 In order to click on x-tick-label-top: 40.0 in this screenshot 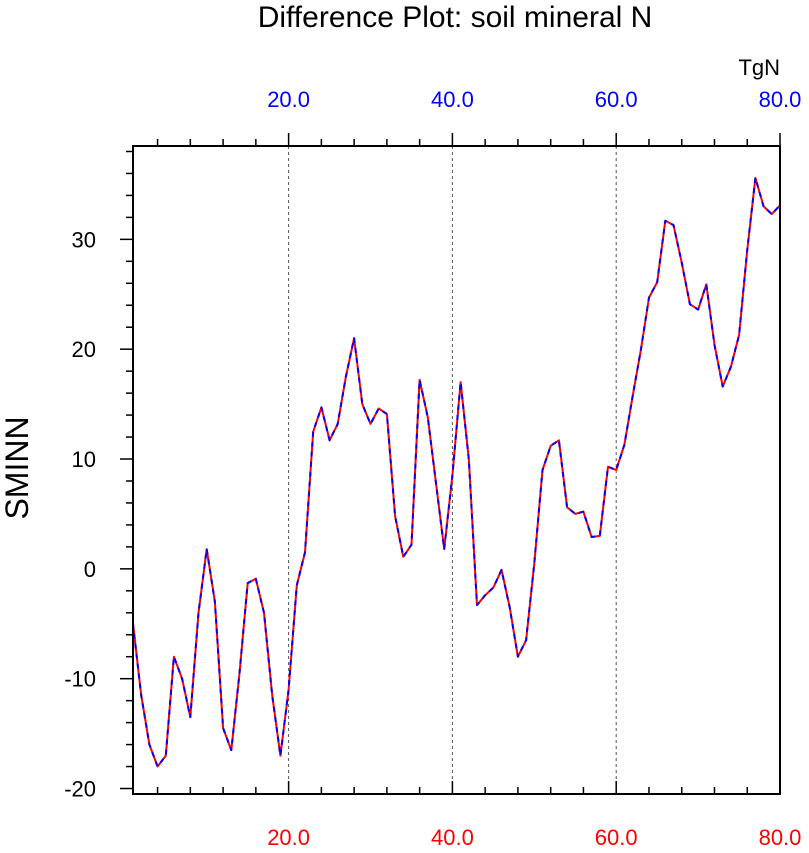, I will do `click(452, 99)`.